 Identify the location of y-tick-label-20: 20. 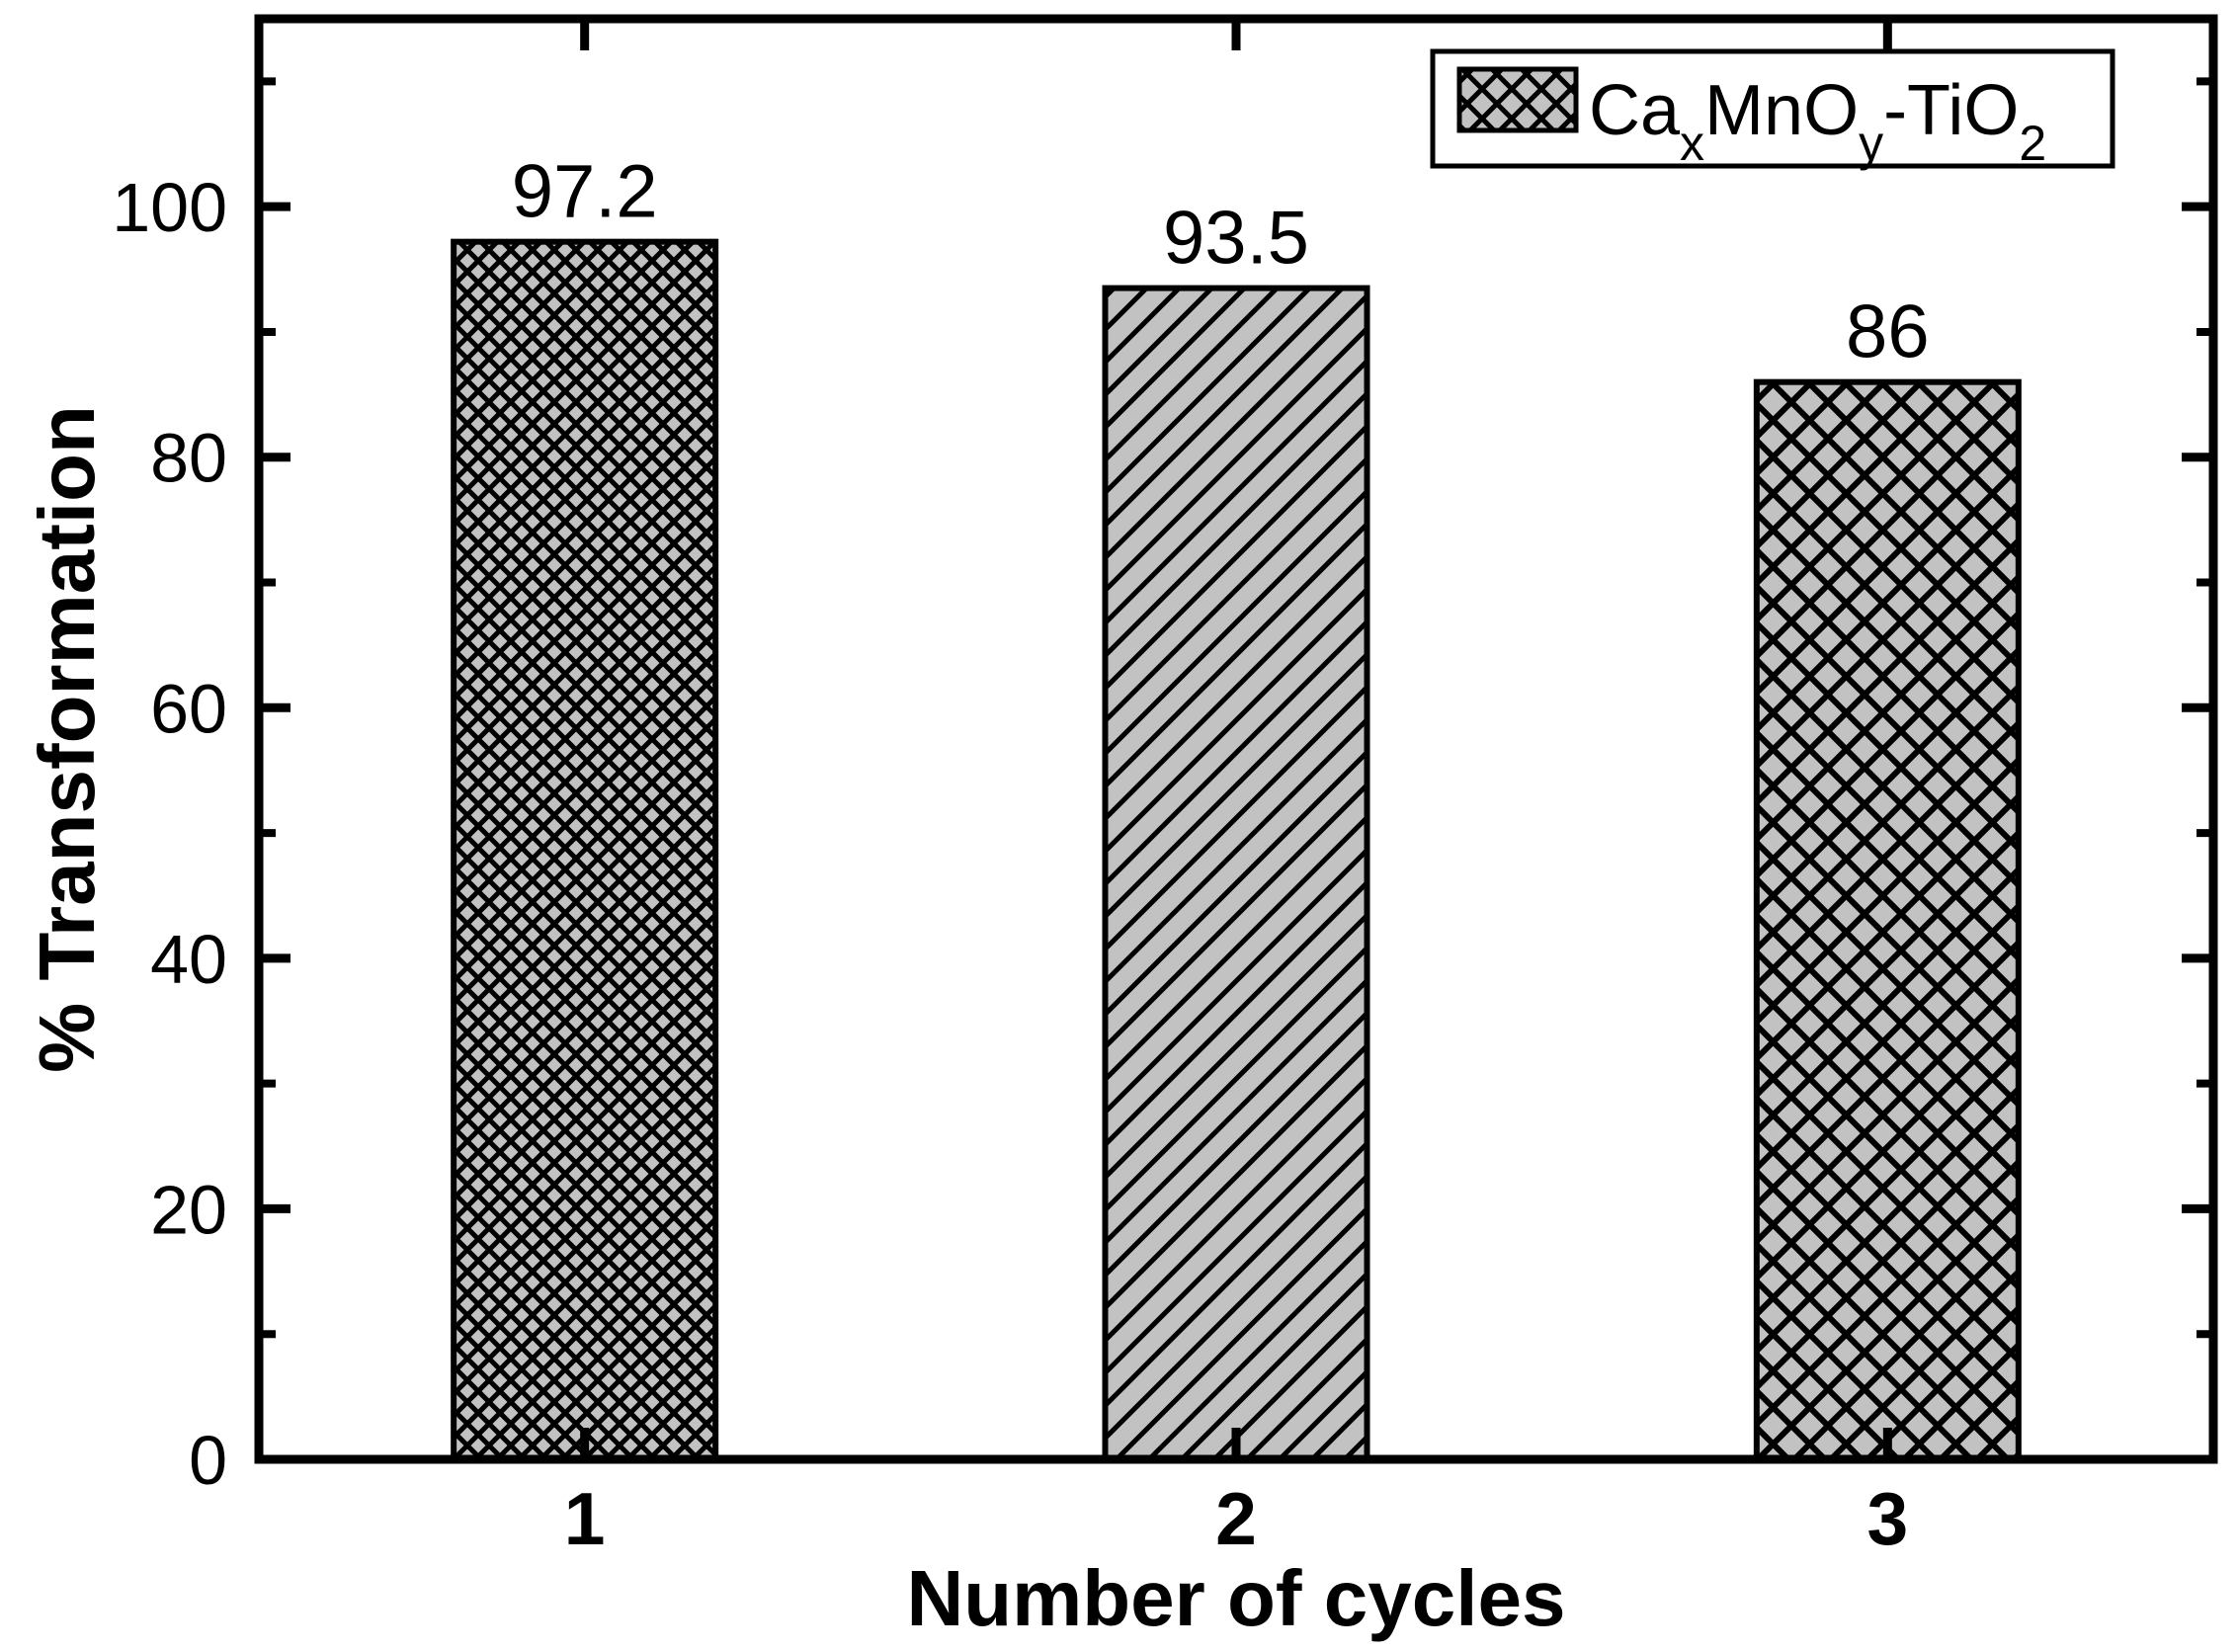
(188, 1209).